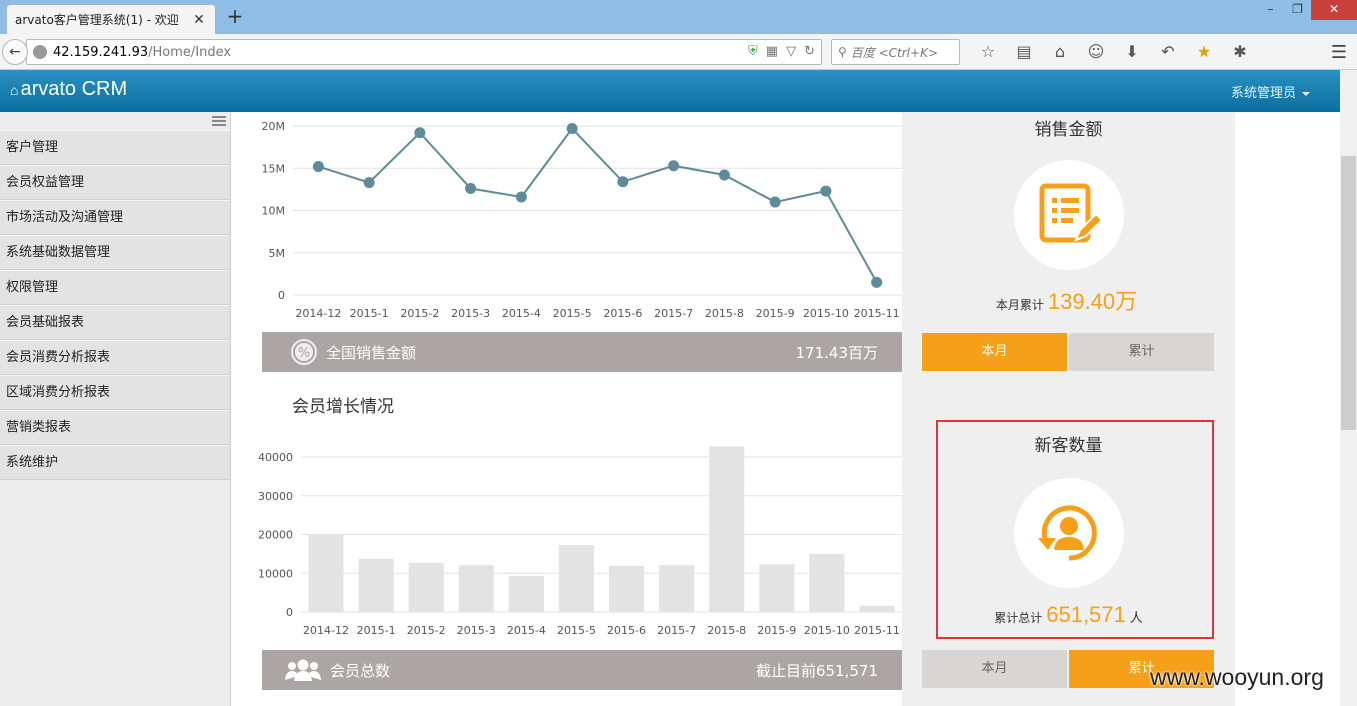 The height and width of the screenshot is (706, 1357). I want to click on customer-stat-line: 累计总计 651,571 人, so click(1068, 615).